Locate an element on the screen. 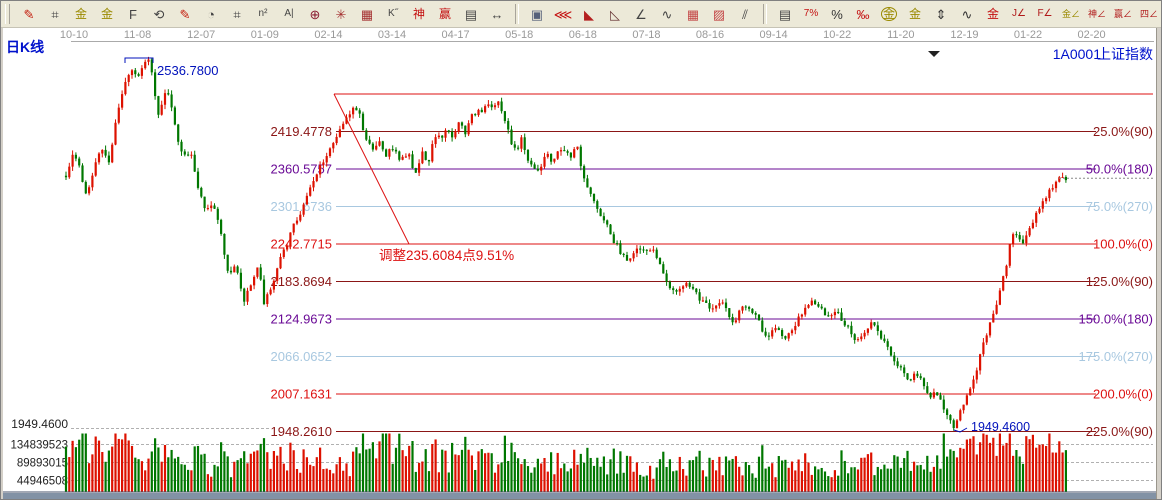  gold-circle-button: 金 is located at coordinates (889, 14).